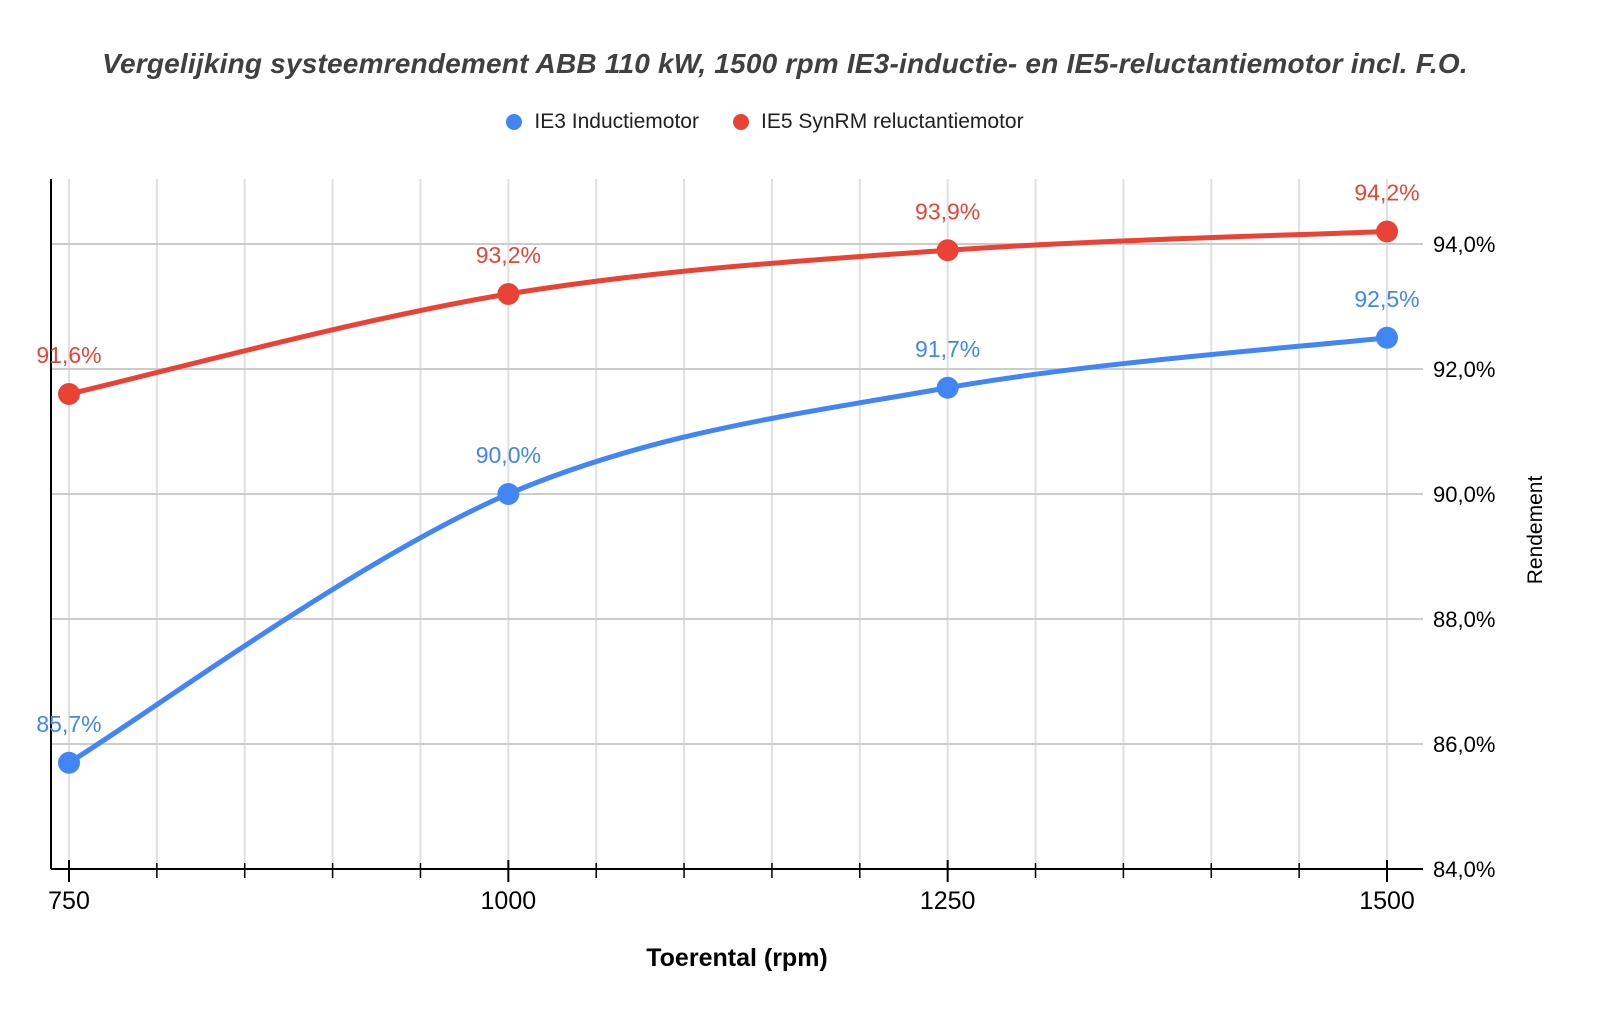 This screenshot has width=1600, height=1019. Describe the element at coordinates (68, 355) in the screenshot. I see `data-label: 91,6%` at that location.